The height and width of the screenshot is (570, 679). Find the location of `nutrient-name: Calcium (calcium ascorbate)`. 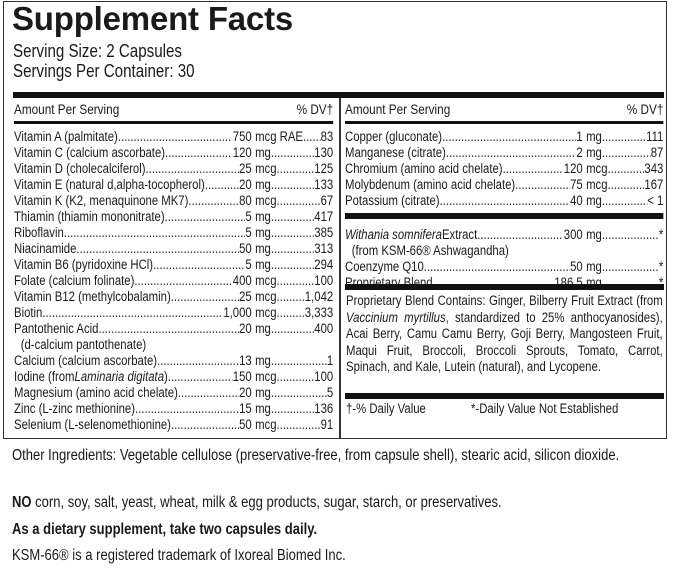

nutrient-name: Calcium (calcium ascorbate) is located at coordinates (86, 360).